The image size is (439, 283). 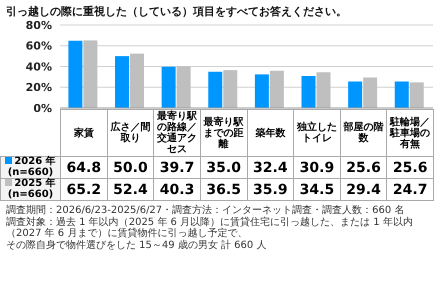 I want to click on data-label: 32.4, so click(x=270, y=167).